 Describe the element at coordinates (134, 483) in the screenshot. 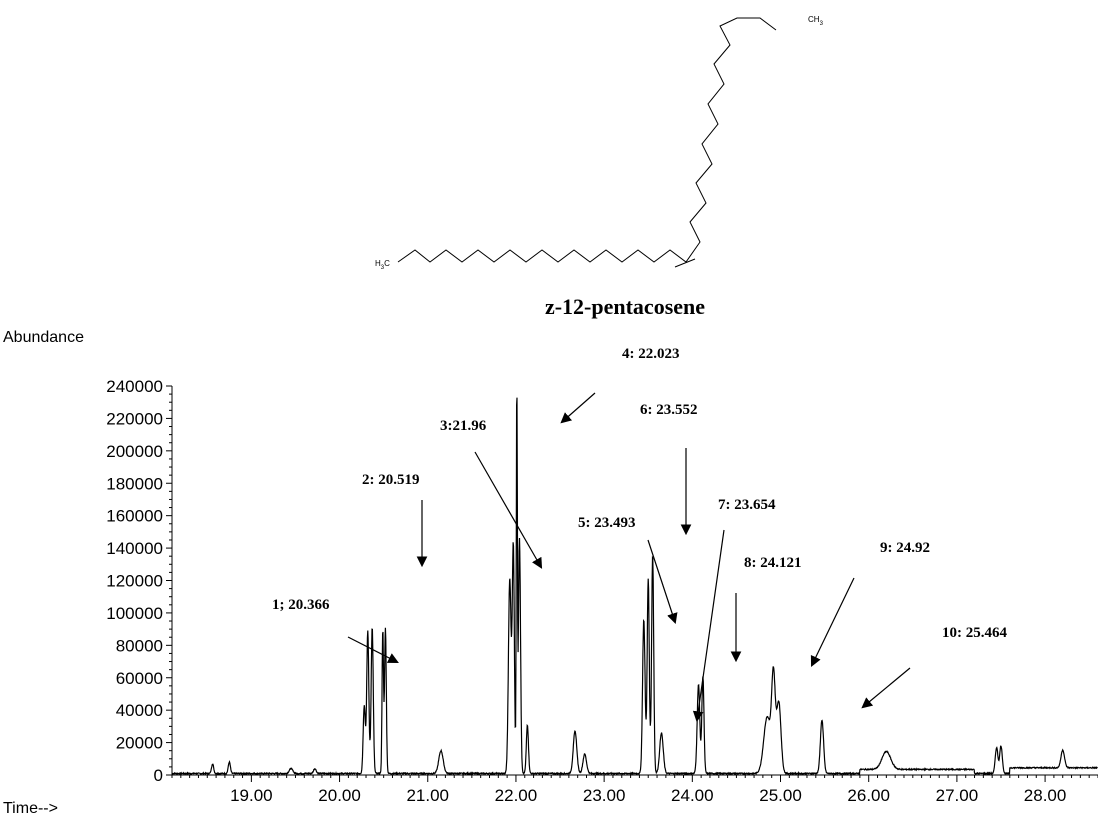

I see `y-tick-label: 180000` at that location.